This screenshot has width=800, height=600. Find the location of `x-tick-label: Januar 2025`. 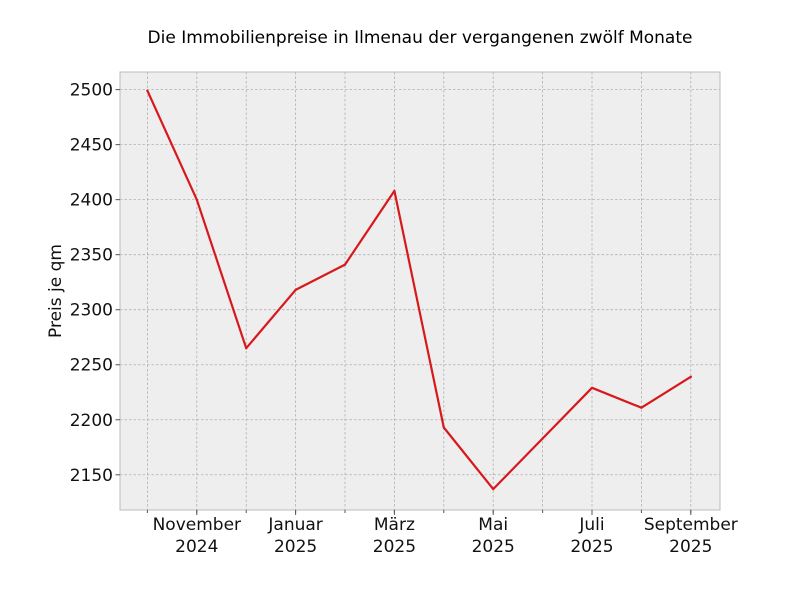

x-tick-label: Januar 2025 is located at coordinates (294, 536).